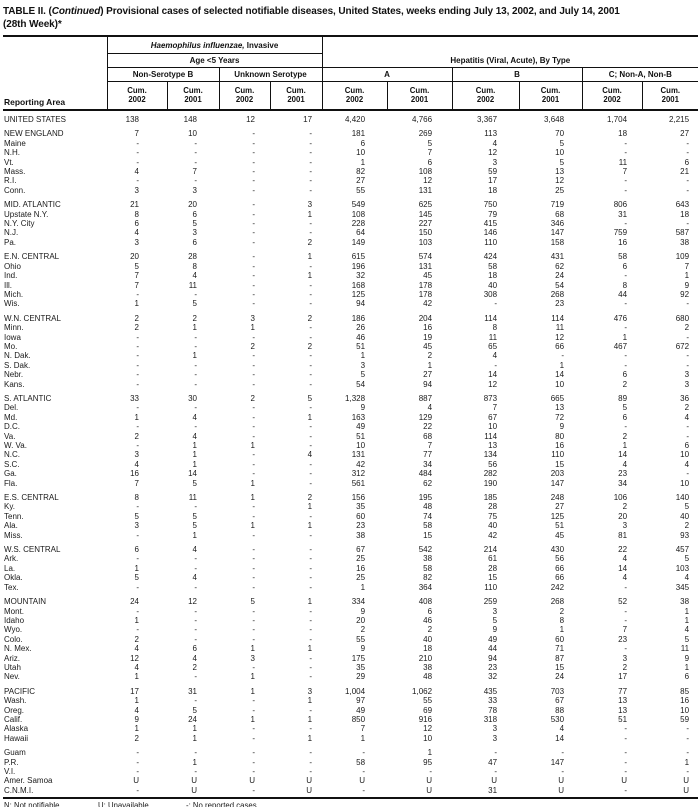  I want to click on value-cell: 27, so click(560, 507).